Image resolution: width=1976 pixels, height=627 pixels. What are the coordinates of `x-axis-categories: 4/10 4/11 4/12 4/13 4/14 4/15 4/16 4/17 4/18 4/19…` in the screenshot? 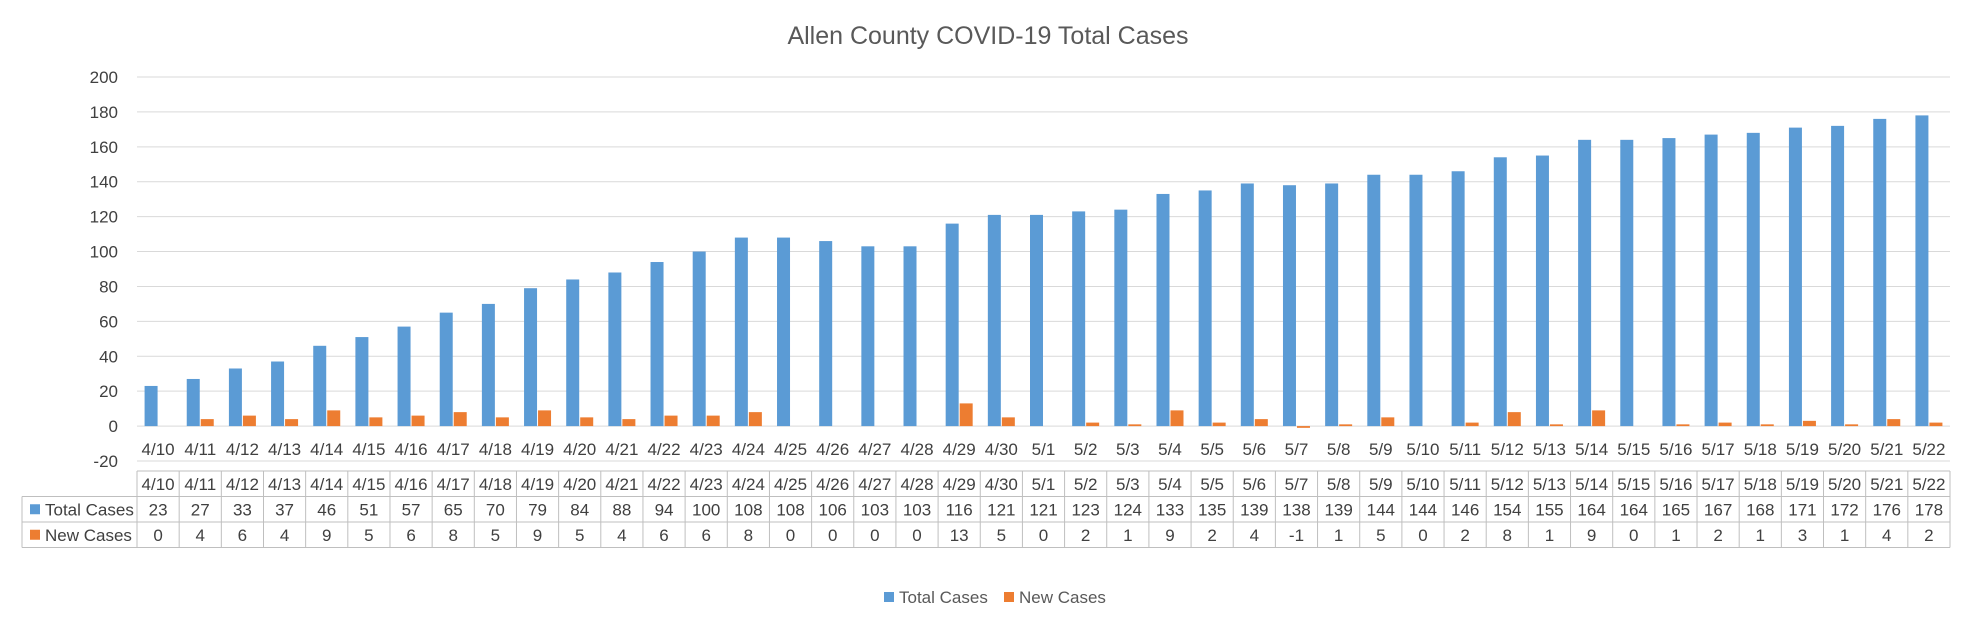 It's located at (1044, 449).